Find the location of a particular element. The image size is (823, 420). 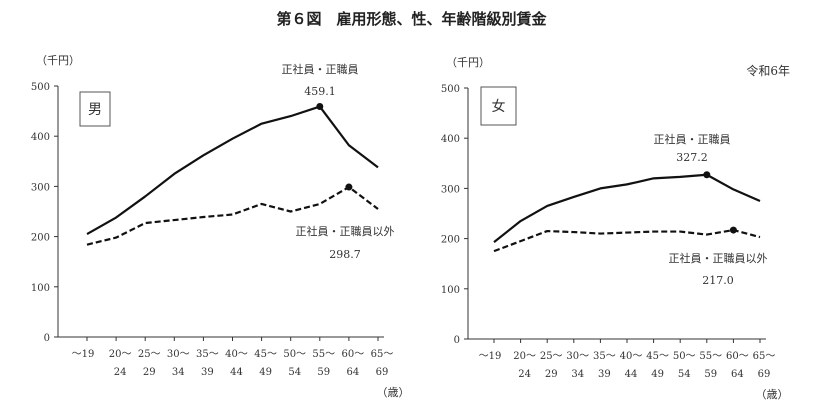

panel-label: 女 is located at coordinates (499, 106).